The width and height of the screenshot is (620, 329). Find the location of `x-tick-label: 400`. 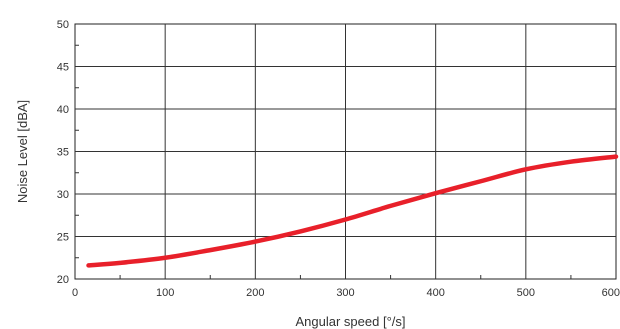

x-tick-label: 400 is located at coordinates (435, 293).